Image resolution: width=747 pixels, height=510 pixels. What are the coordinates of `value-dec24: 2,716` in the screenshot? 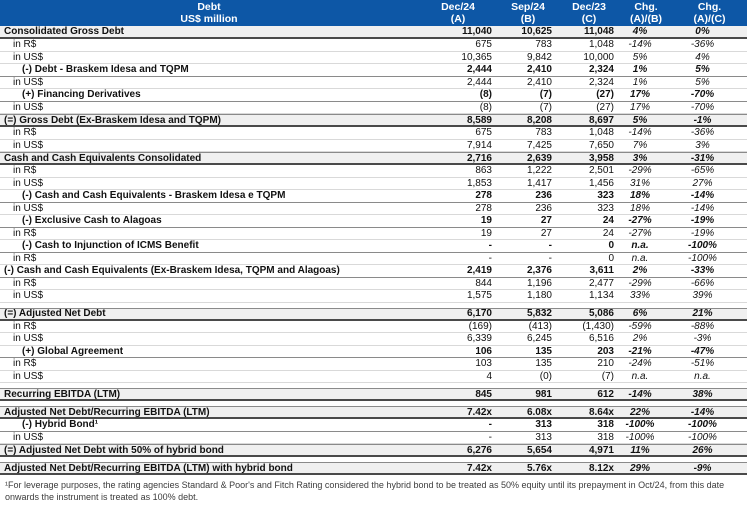 It's located at (479, 158).